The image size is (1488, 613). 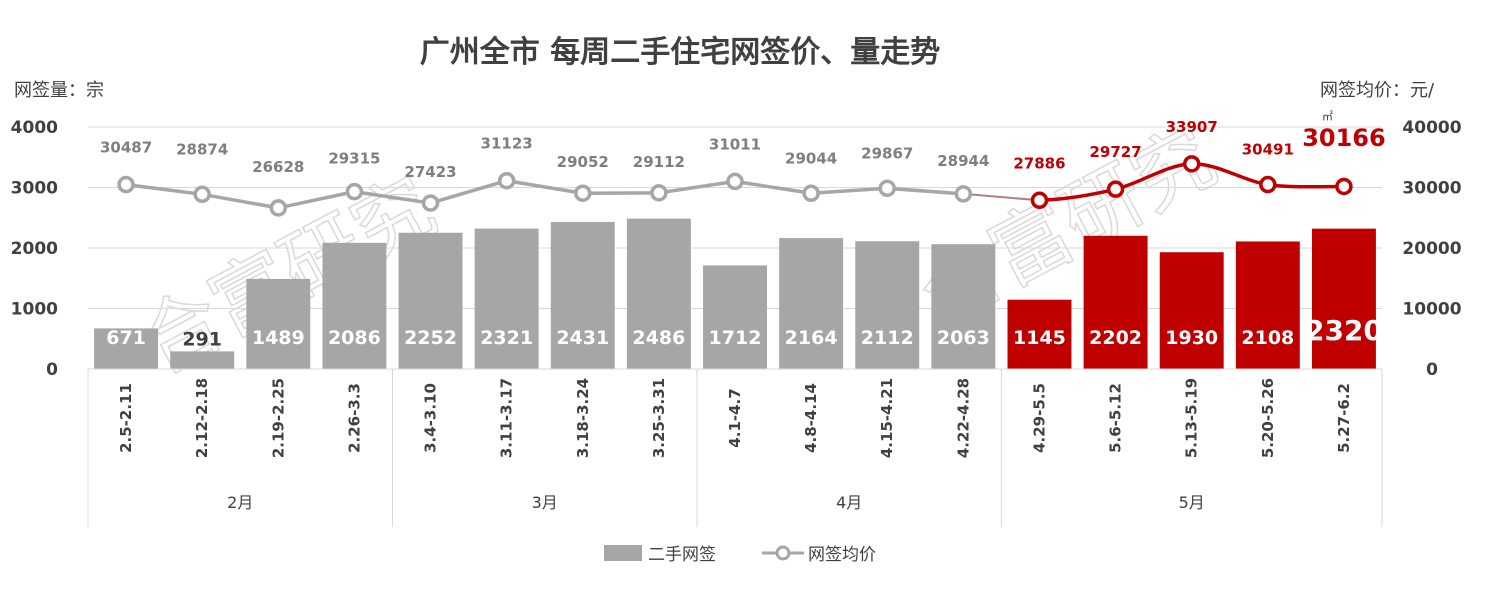 What do you see at coordinates (1116, 418) in the screenshot?
I see `category-label: 5.6-5.12` at bounding box center [1116, 418].